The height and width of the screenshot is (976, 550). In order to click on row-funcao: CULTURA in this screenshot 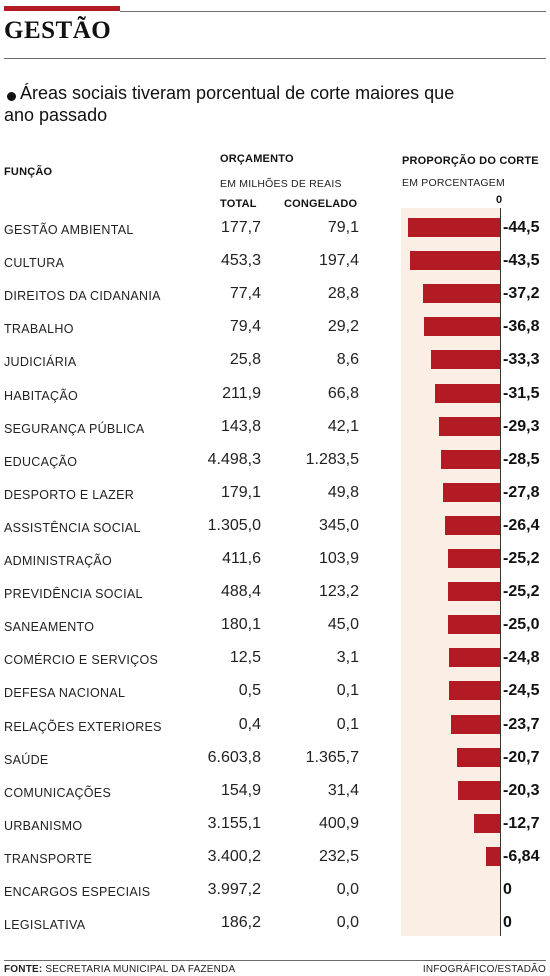, I will do `click(34, 263)`.